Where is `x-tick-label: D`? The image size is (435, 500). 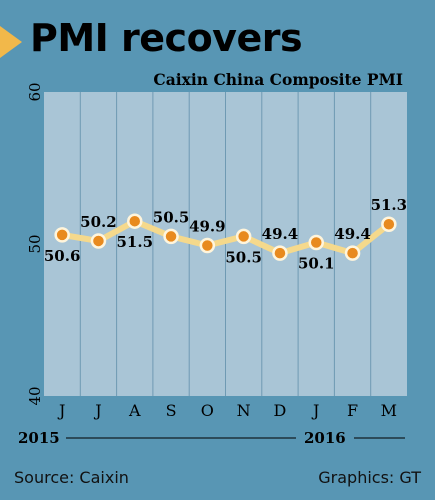
x-tick-label: D is located at coordinates (280, 410).